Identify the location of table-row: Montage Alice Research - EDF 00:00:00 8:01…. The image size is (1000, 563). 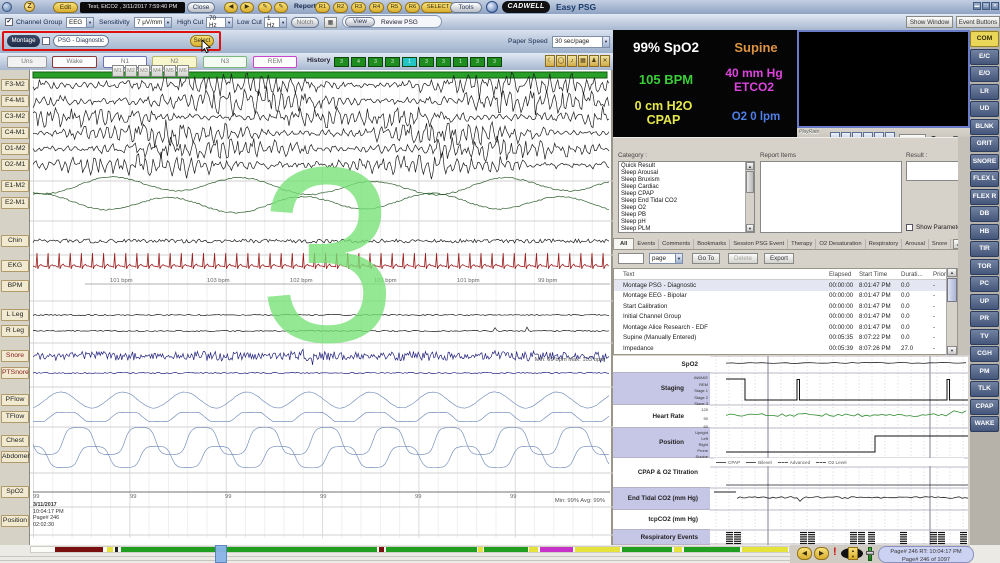
(785, 327).